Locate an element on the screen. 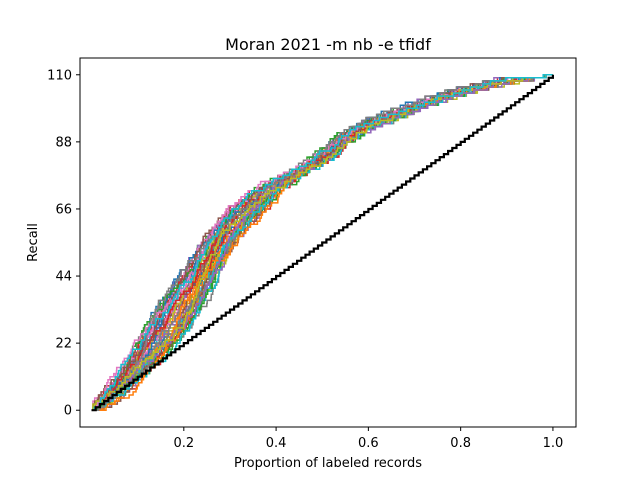  y-tick-label: 22 is located at coordinates (63, 344).